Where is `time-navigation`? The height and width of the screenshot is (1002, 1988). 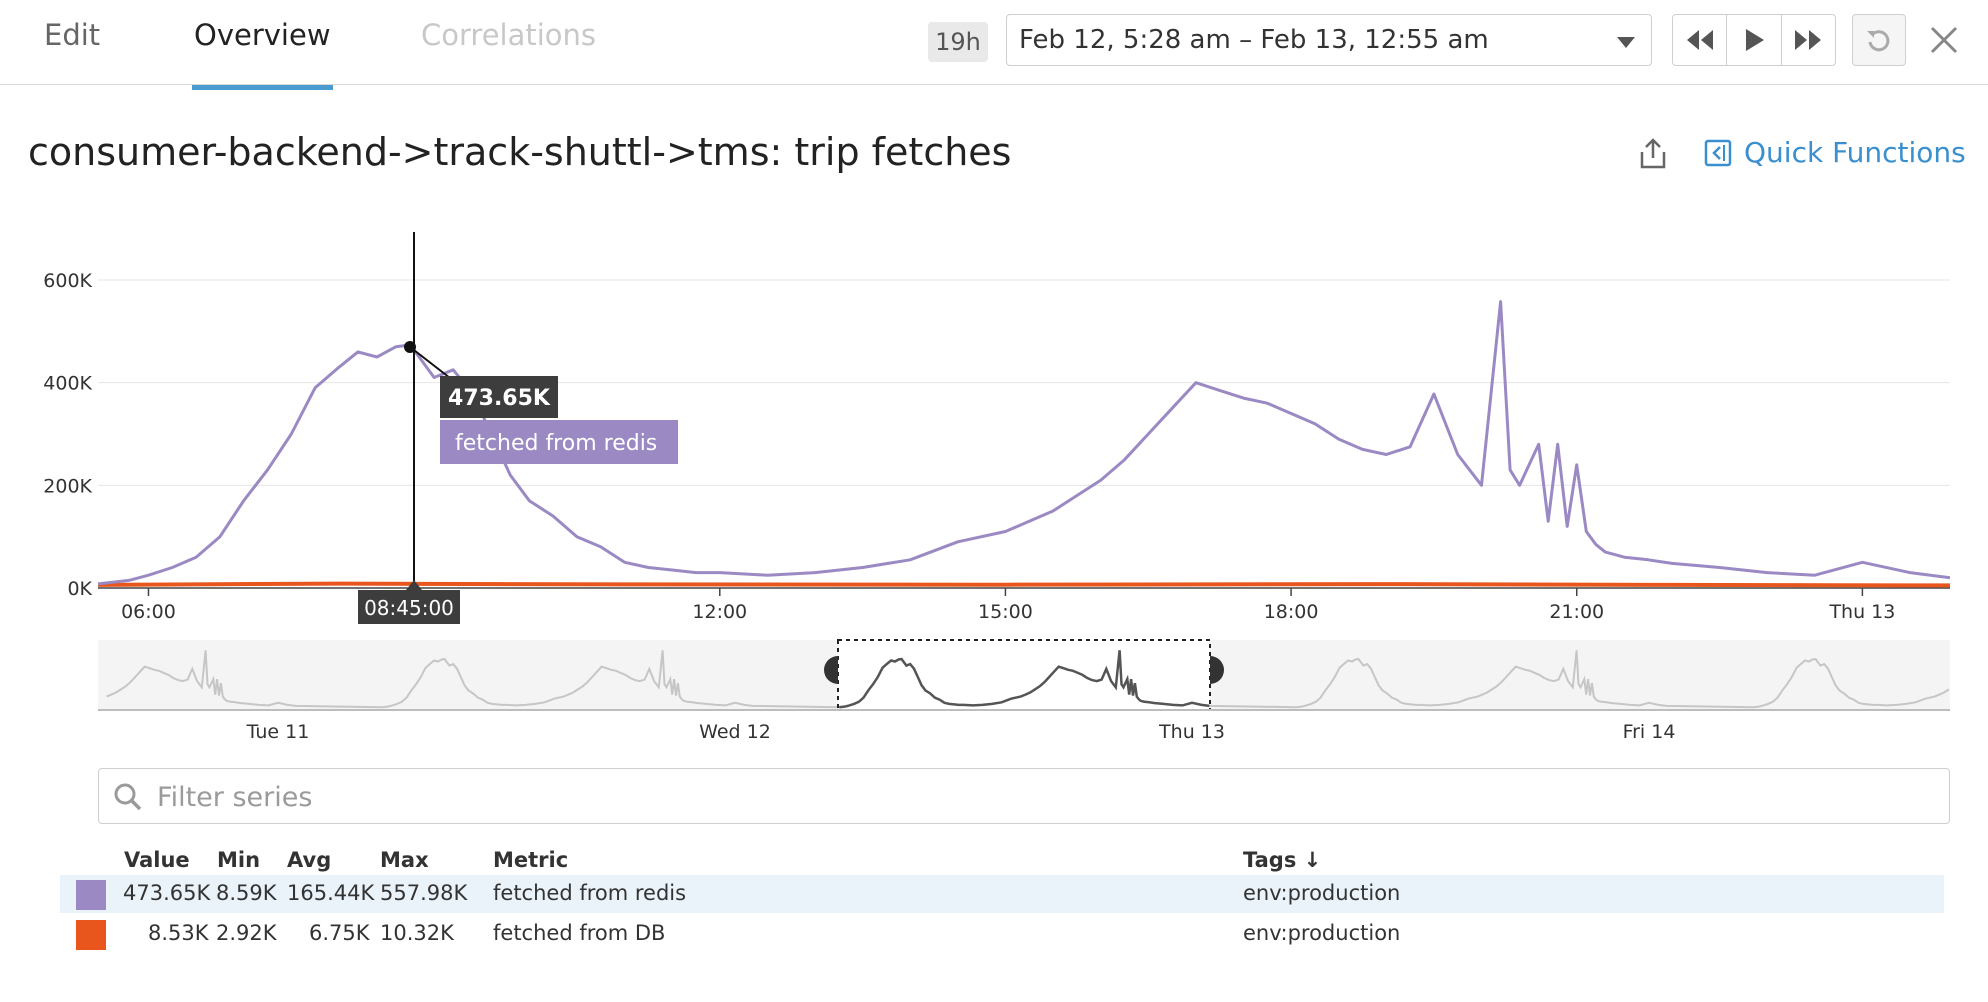 time-navigation is located at coordinates (1754, 40).